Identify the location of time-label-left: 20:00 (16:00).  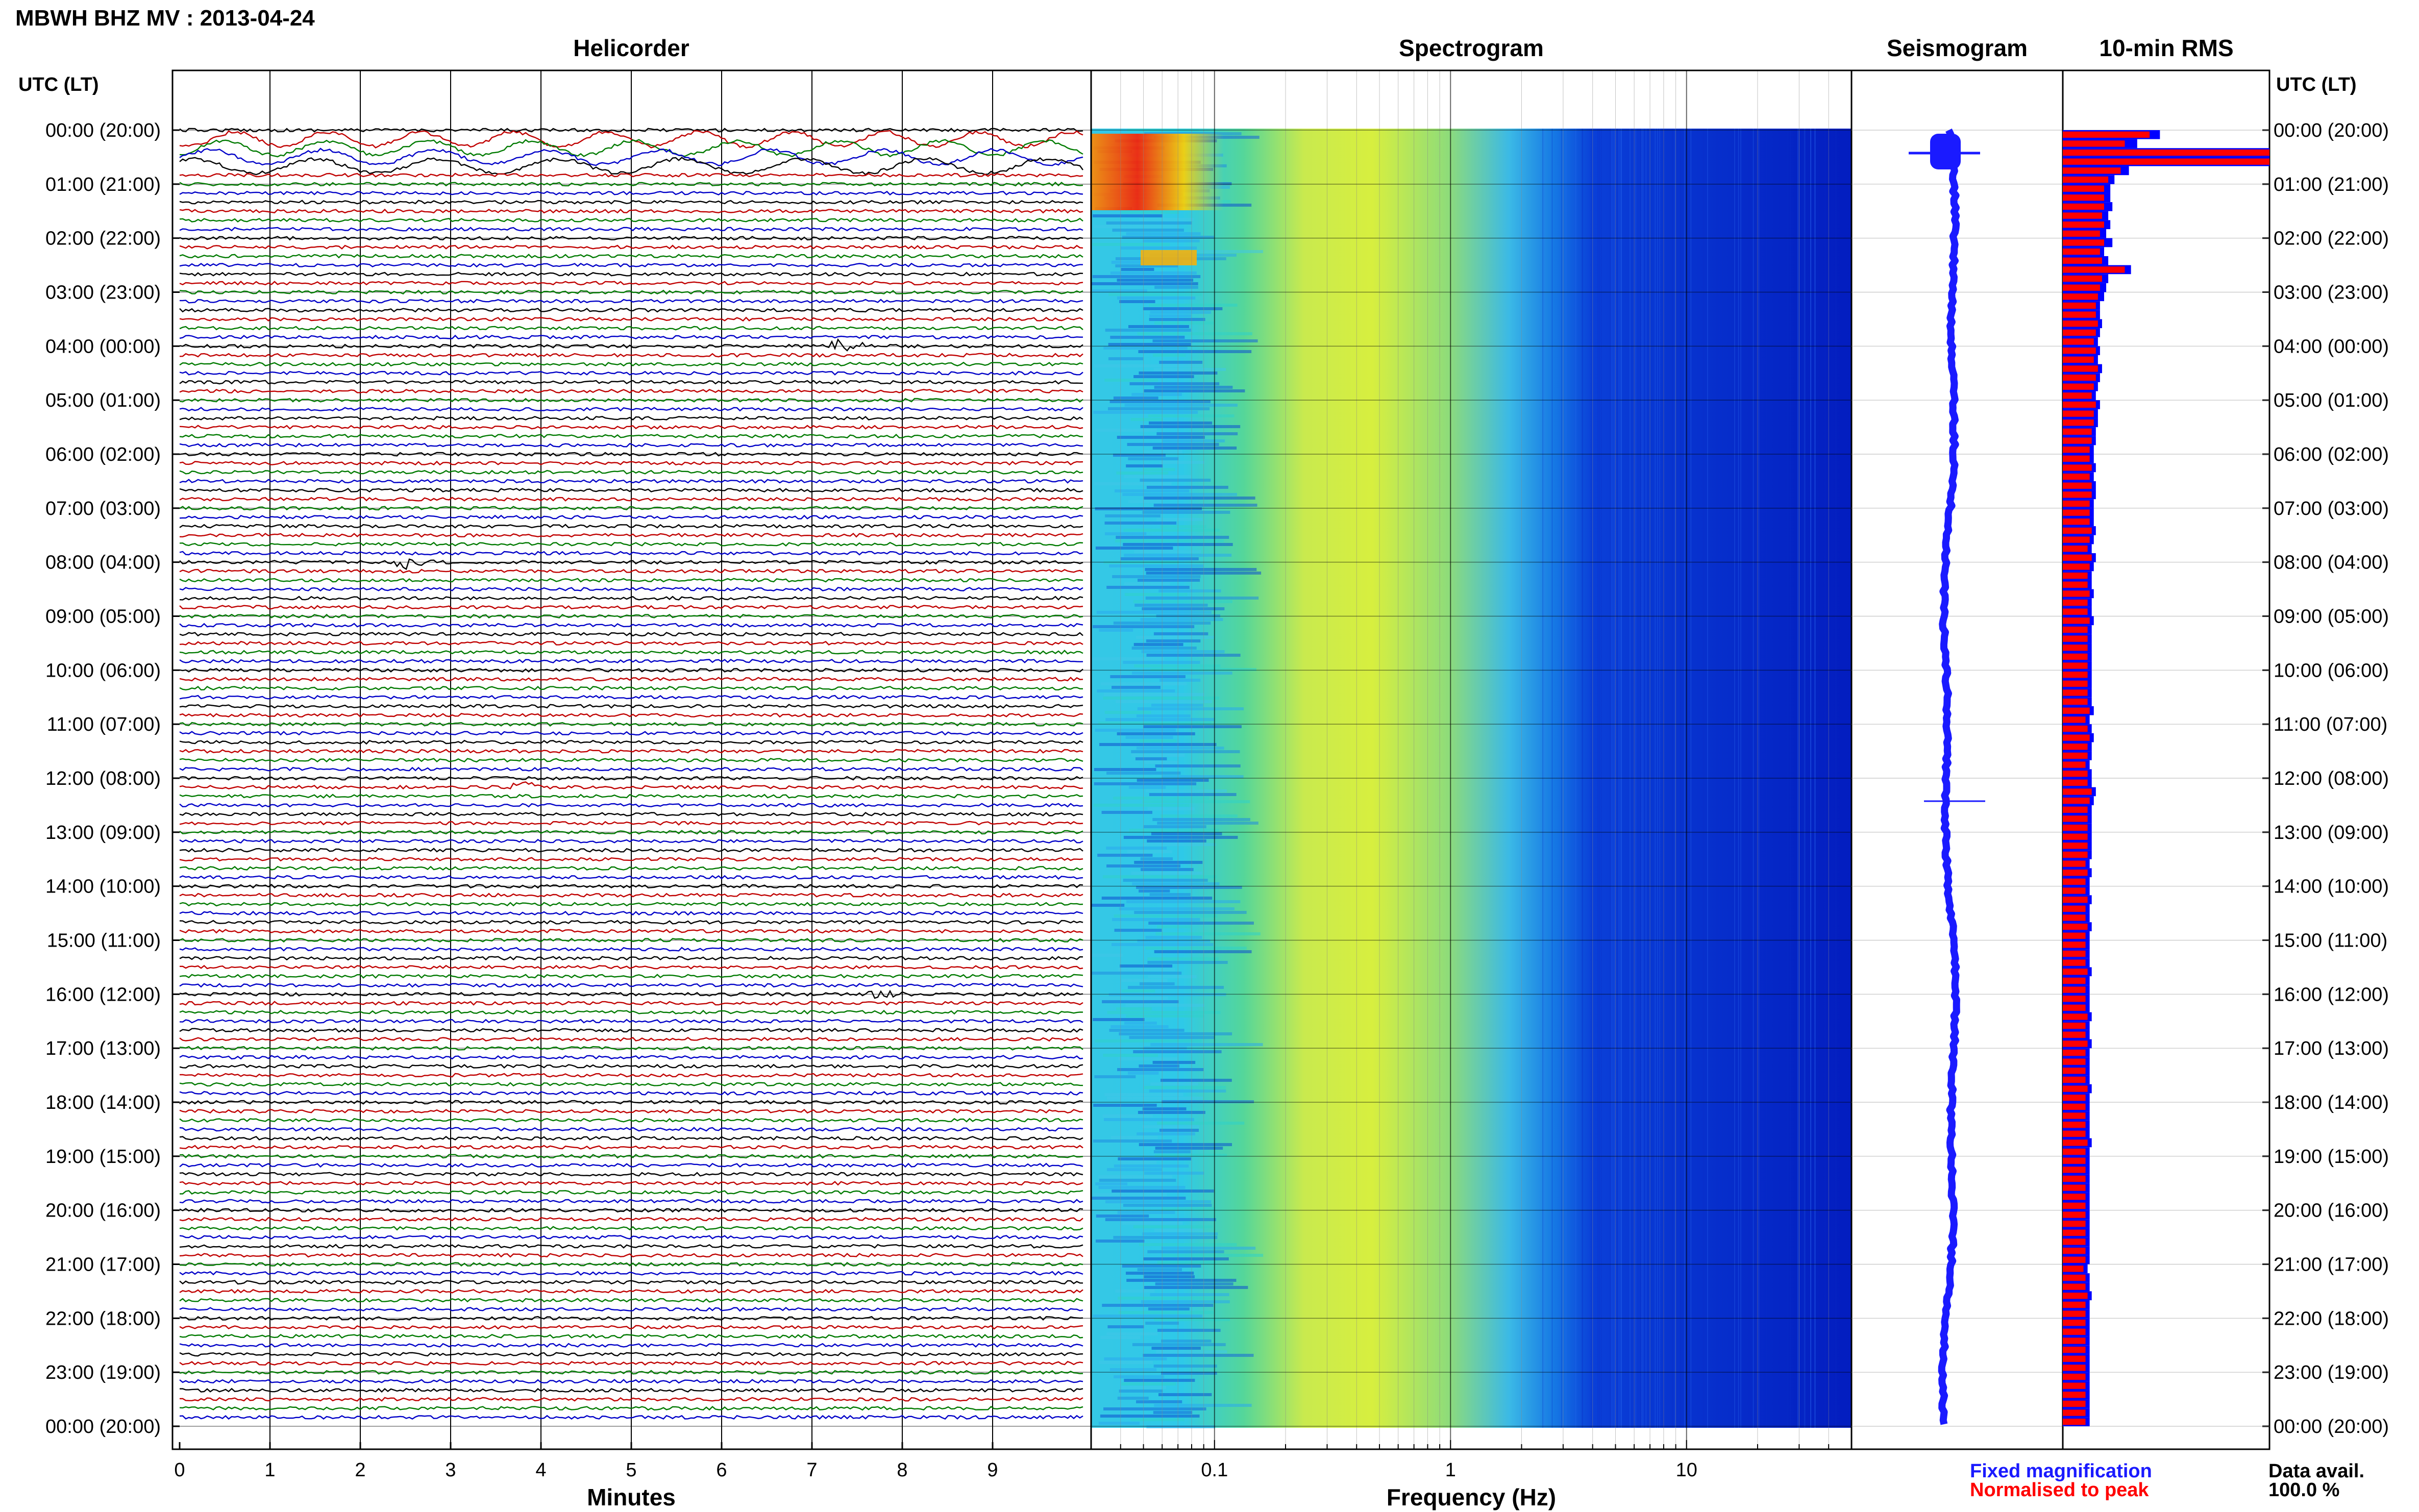
(103, 1211).